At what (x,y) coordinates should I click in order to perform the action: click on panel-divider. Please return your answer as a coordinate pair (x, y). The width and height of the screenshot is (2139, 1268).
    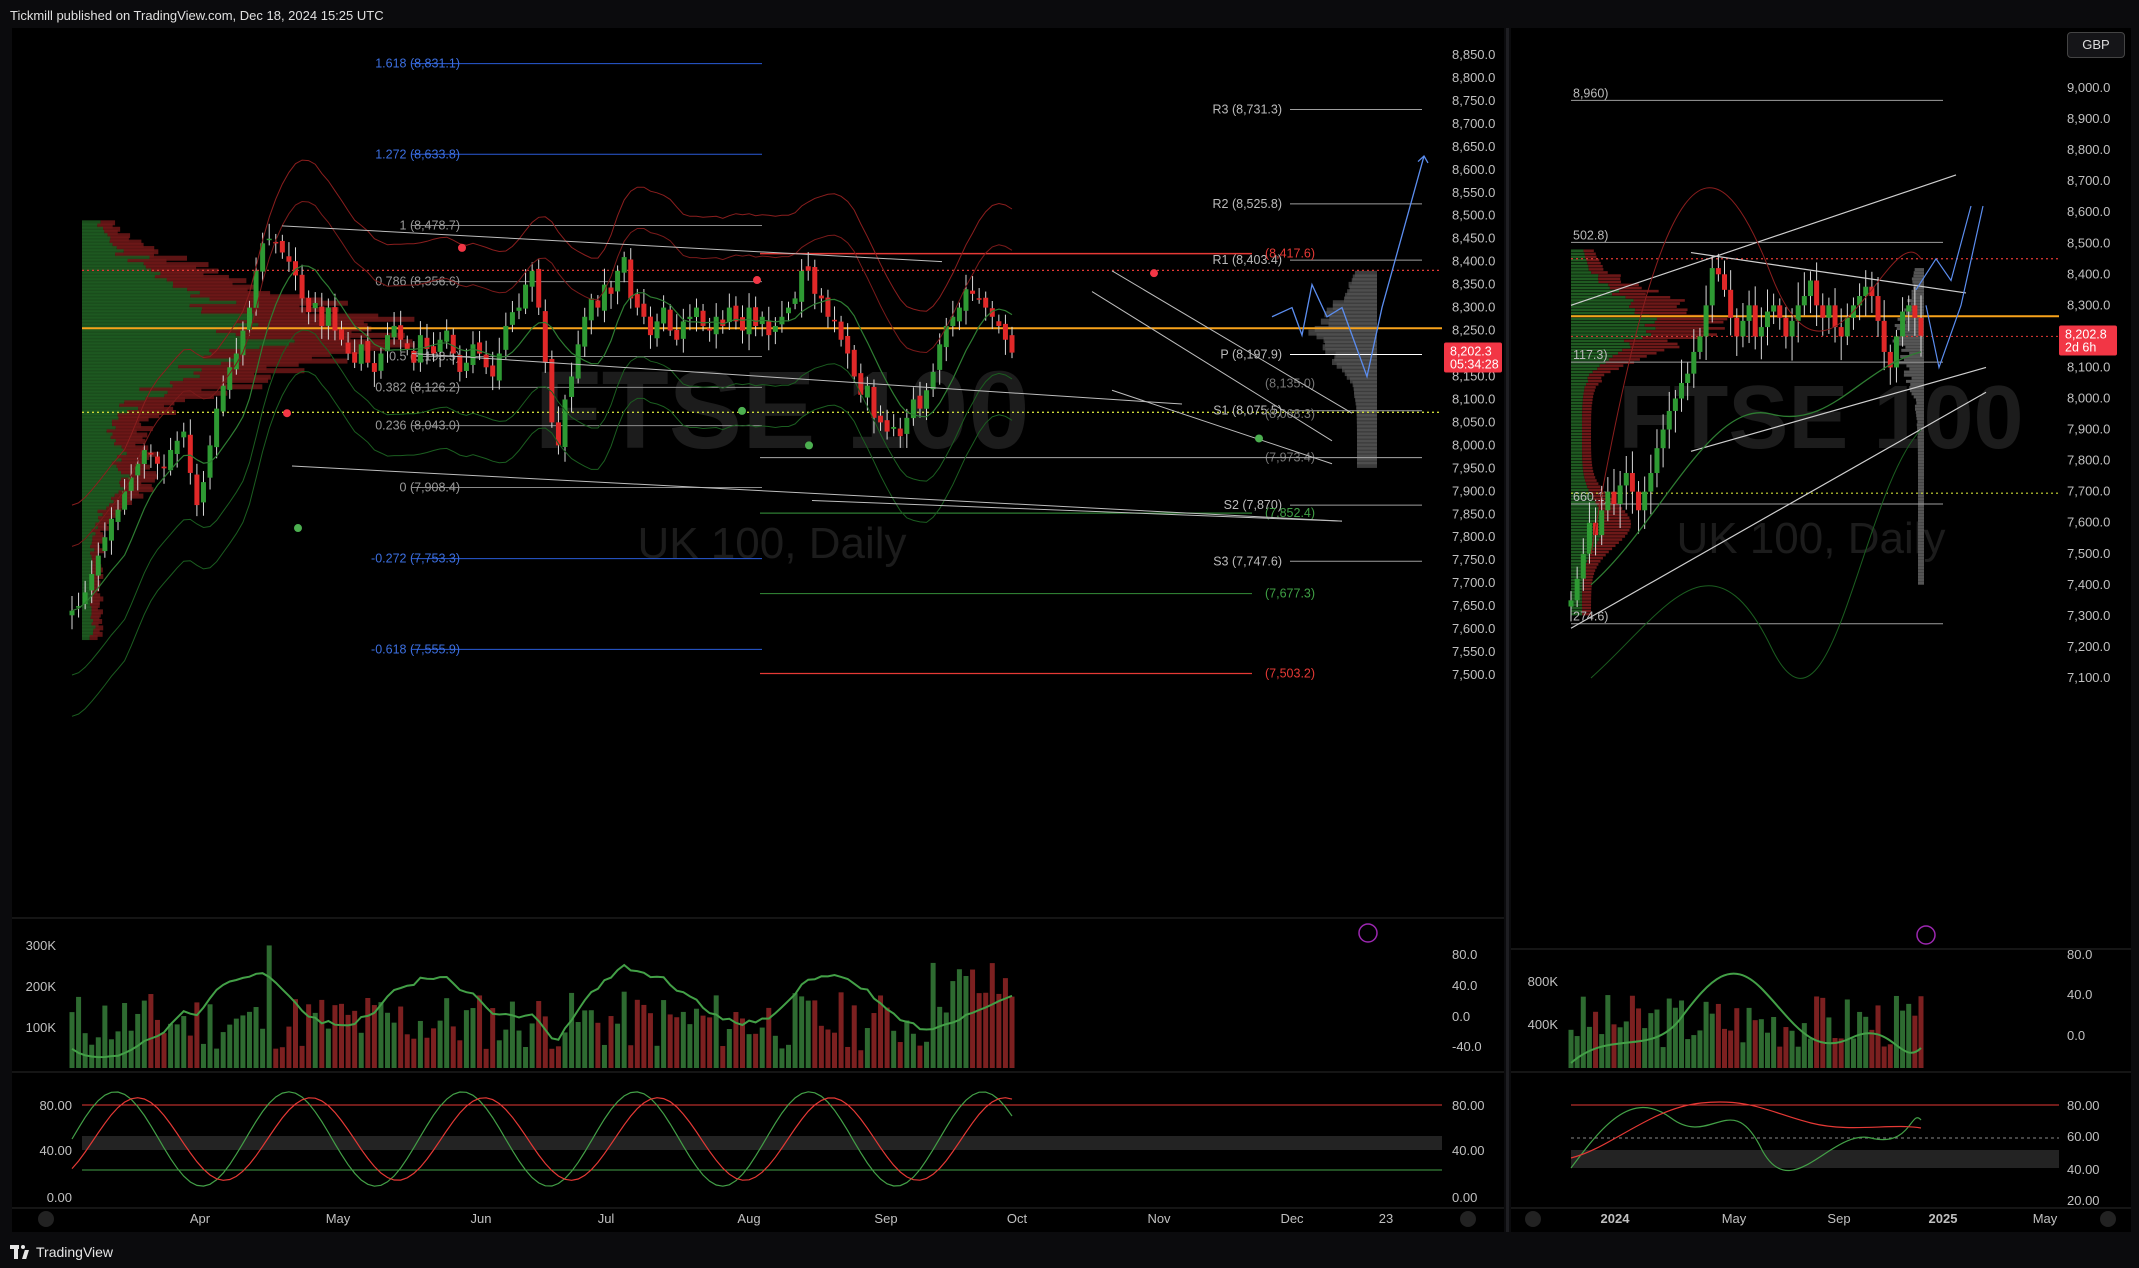
    Looking at the image, I should click on (1507, 630).